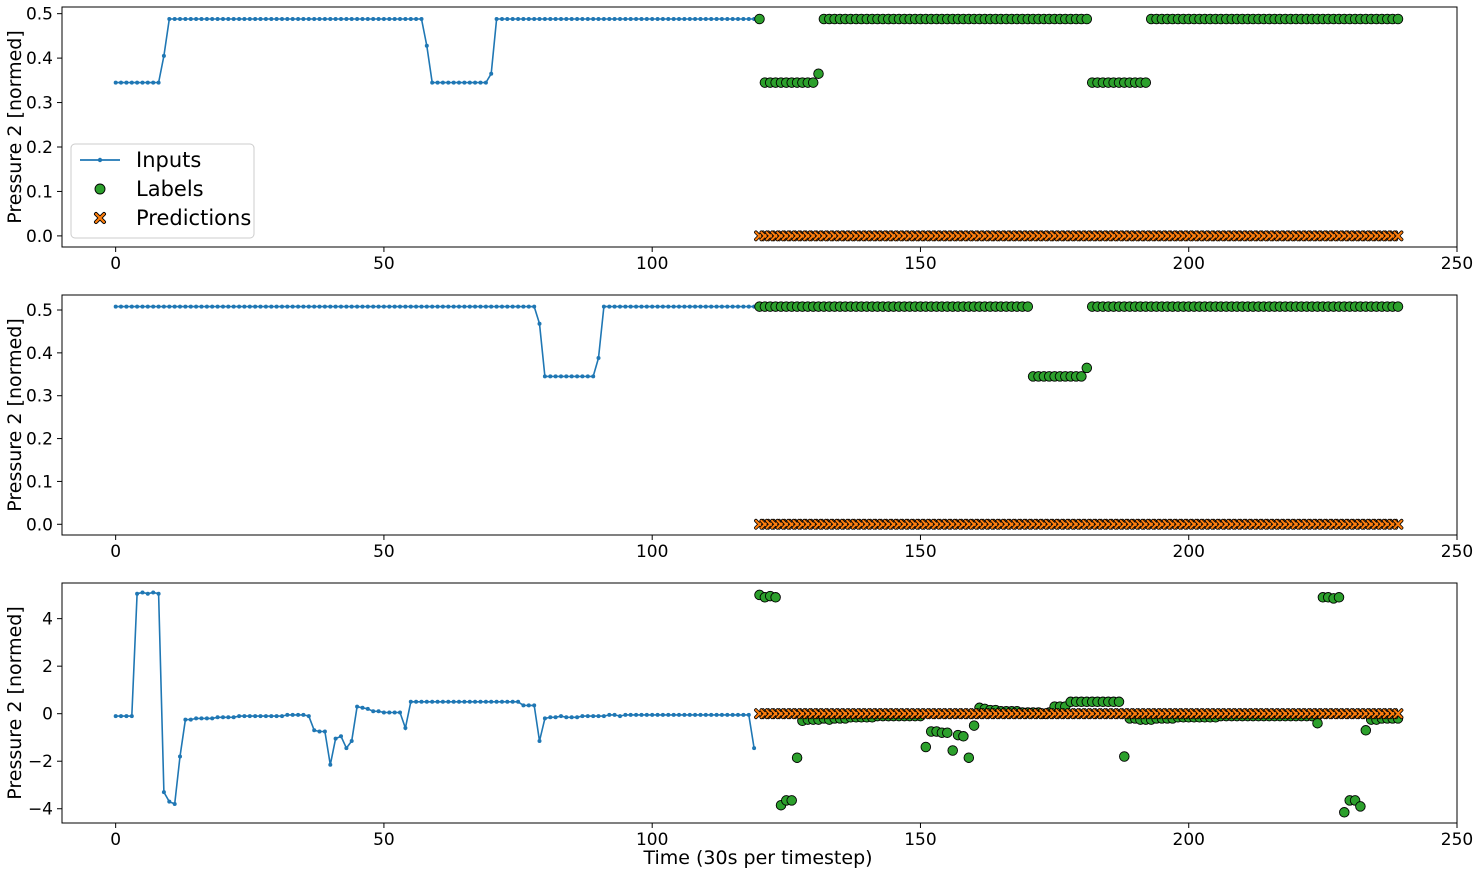 The width and height of the screenshot is (1474, 874). What do you see at coordinates (384, 552) in the screenshot?
I see `x-tick-label: 50` at bounding box center [384, 552].